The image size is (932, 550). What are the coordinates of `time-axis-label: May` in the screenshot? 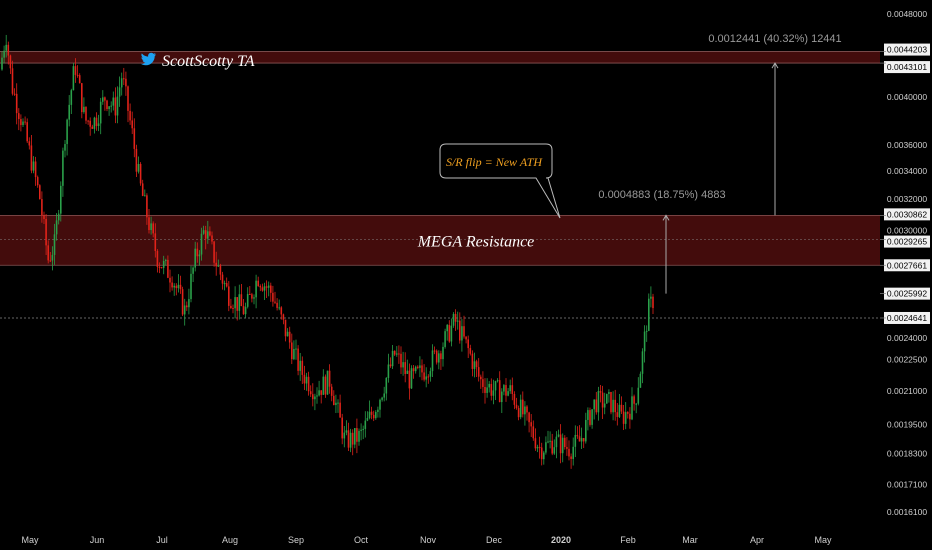 It's located at (30, 540).